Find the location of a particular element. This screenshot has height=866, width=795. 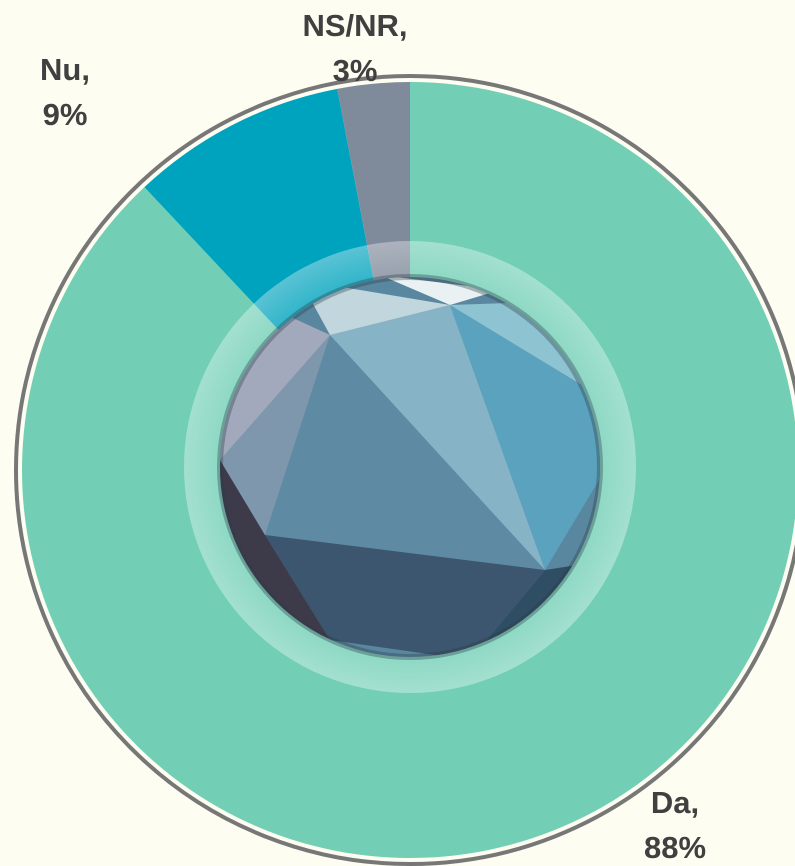

value-label: 3% is located at coordinates (355, 70).